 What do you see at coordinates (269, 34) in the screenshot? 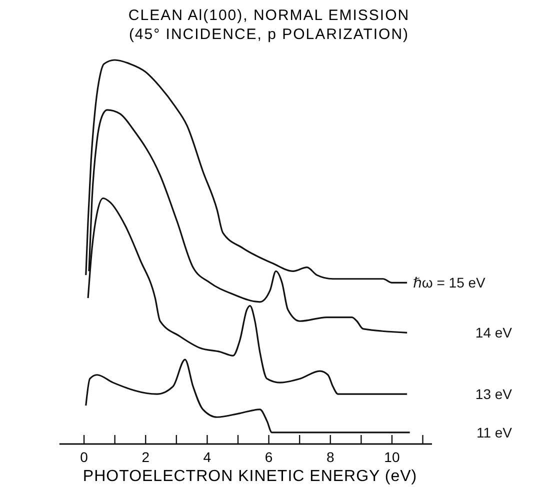
I see `chart-subtitle: (45° INCIDENCE, p POLARIZATION)` at bounding box center [269, 34].